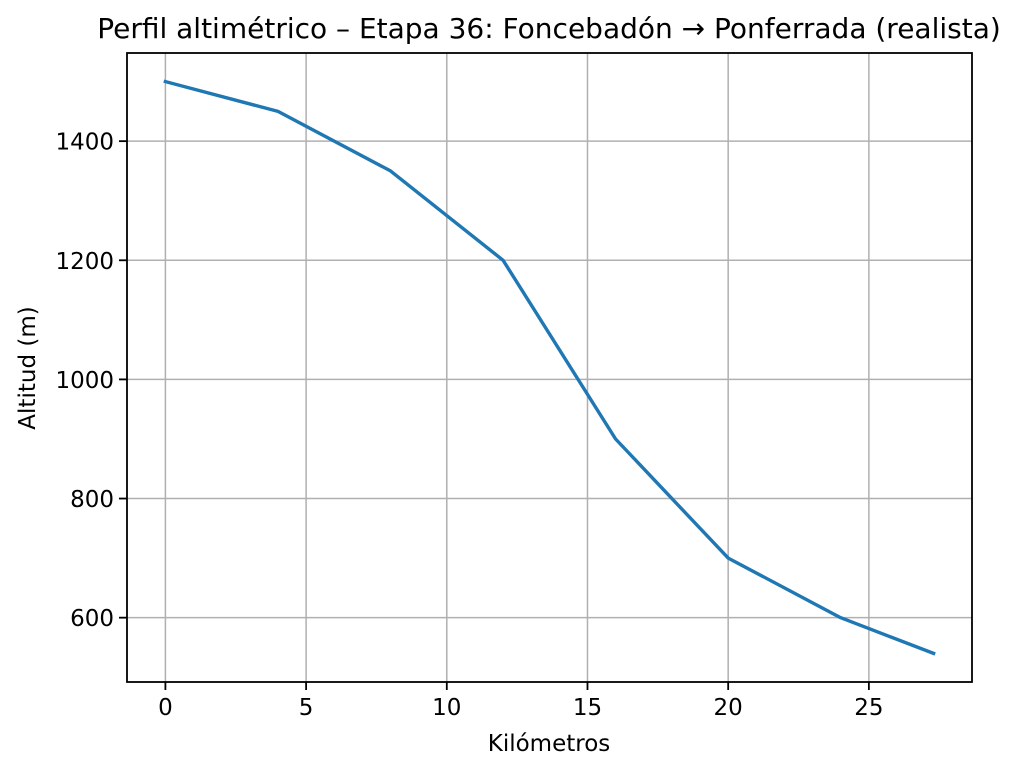 The width and height of the screenshot is (1024, 774). I want to click on x-tick-label: 0, so click(165, 708).